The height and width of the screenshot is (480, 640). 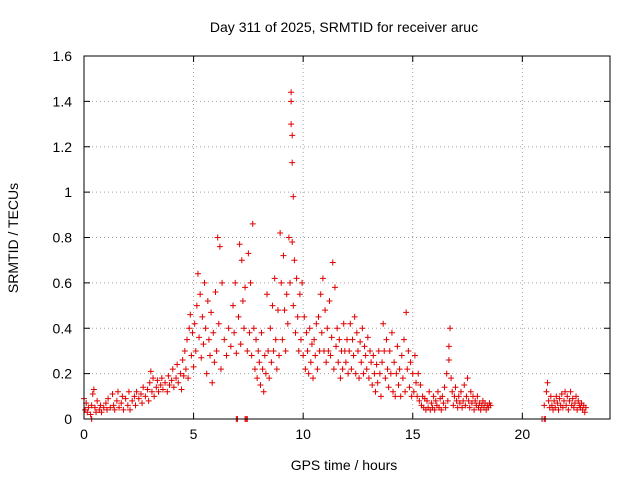 I want to click on x-tick-label: 10, so click(x=303, y=434).